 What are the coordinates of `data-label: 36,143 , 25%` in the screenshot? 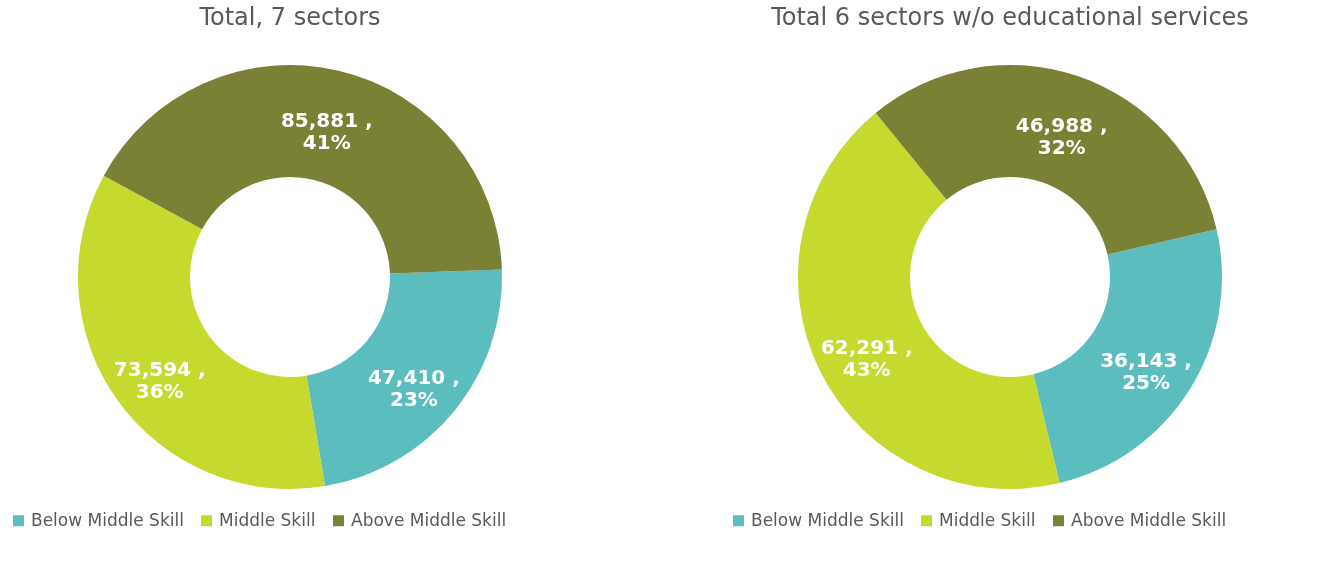 It's located at (1146, 371).